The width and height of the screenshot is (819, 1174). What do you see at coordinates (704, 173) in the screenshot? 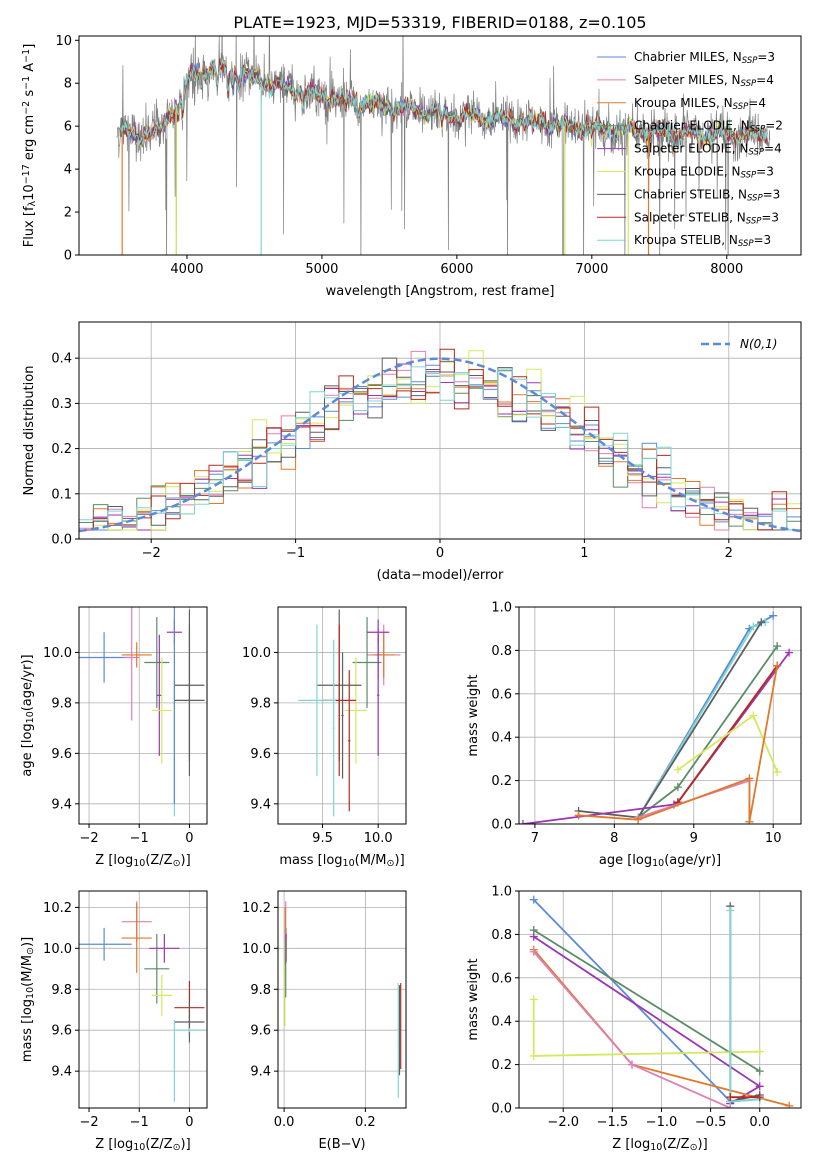
I see `legend-label: Kroupa ELODIE, NSSP=3` at bounding box center [704, 173].